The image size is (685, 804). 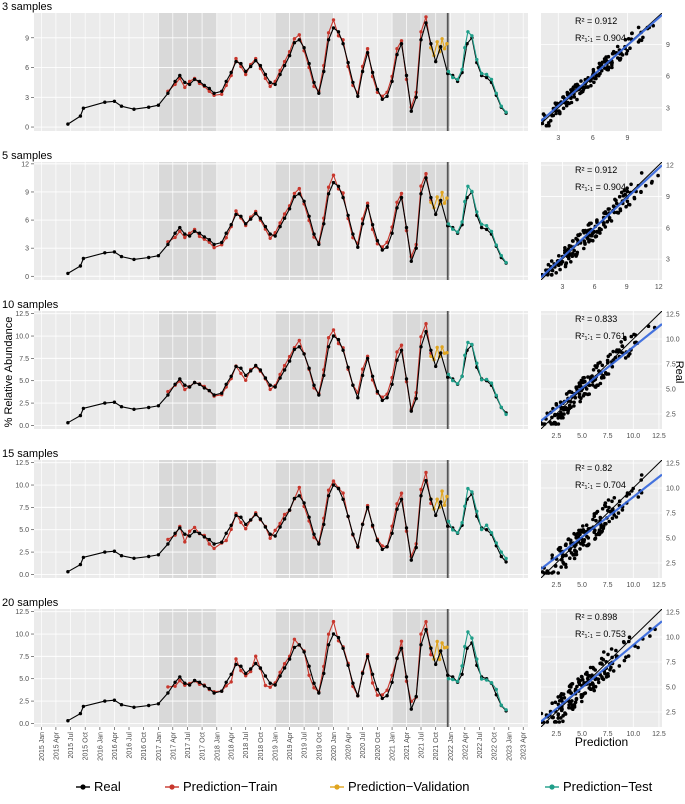 What do you see at coordinates (562, 287) in the screenshot?
I see `scatter-x-tick-label: 3` at bounding box center [562, 287].